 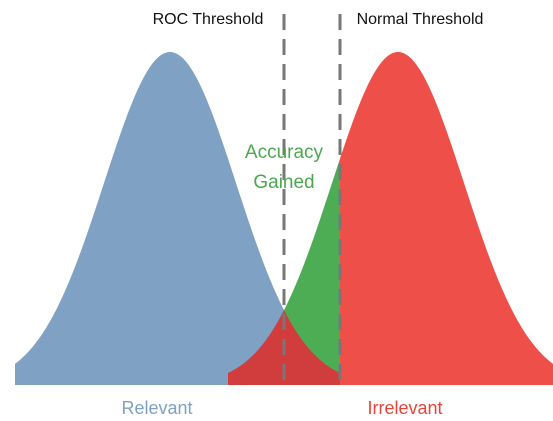 I want to click on irrelevant-label: Irrelevant, so click(x=404, y=408).